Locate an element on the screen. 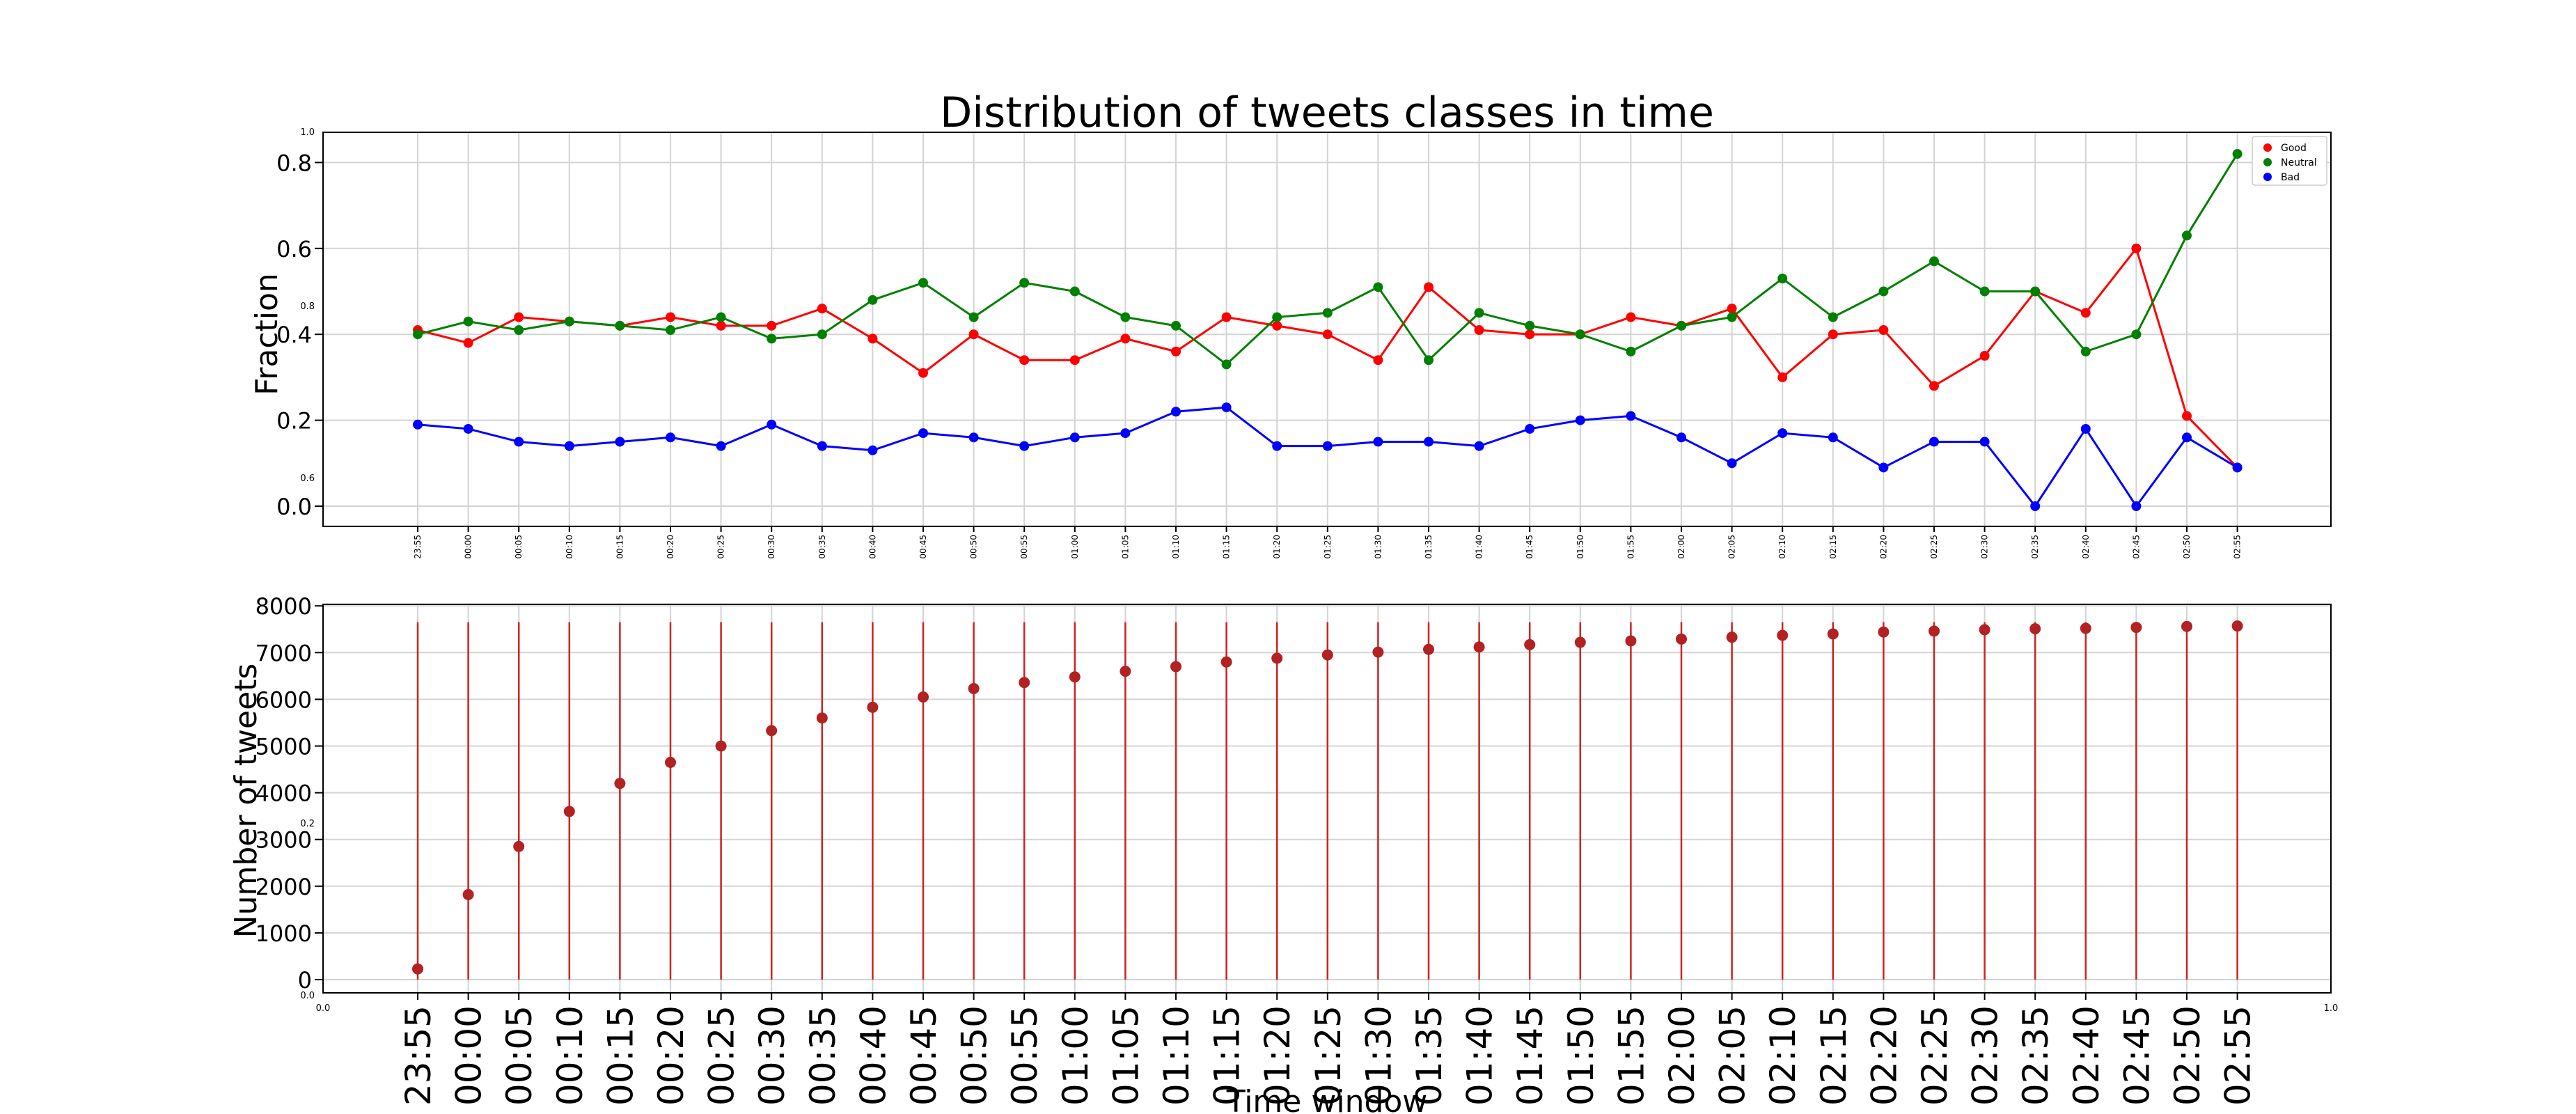  bottom-y-tick-label: 1000 is located at coordinates (284, 934).